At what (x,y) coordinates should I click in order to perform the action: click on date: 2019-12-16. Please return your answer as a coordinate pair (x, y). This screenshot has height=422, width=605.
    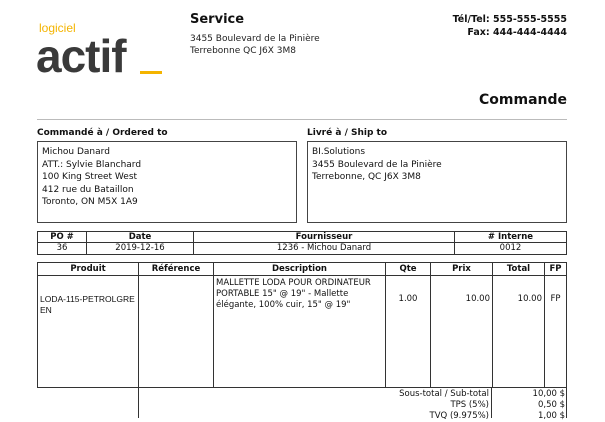
    Looking at the image, I should click on (140, 248).